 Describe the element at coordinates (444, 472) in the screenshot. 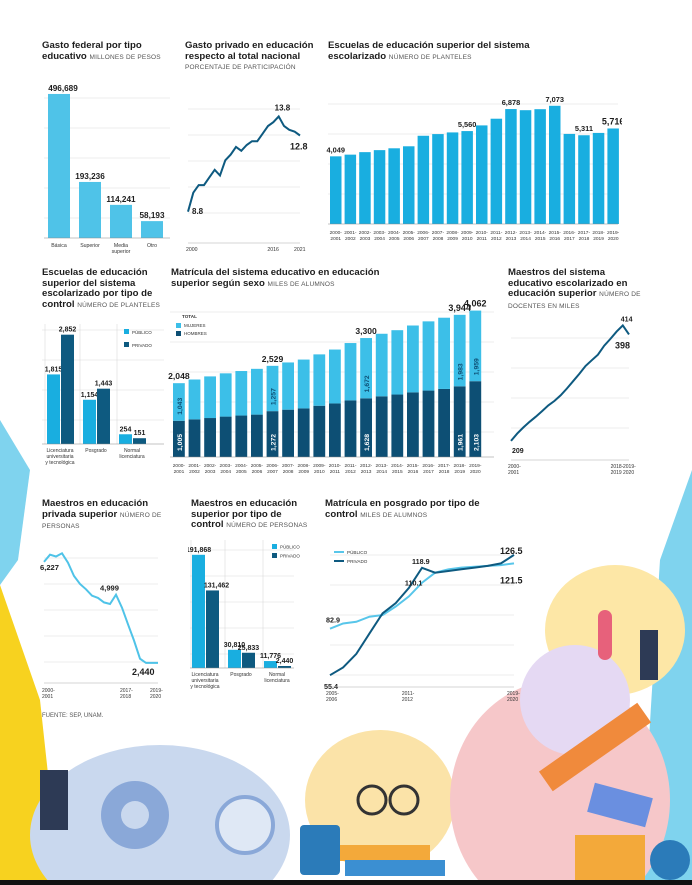

I see `x-tick-label: 2018` at that location.